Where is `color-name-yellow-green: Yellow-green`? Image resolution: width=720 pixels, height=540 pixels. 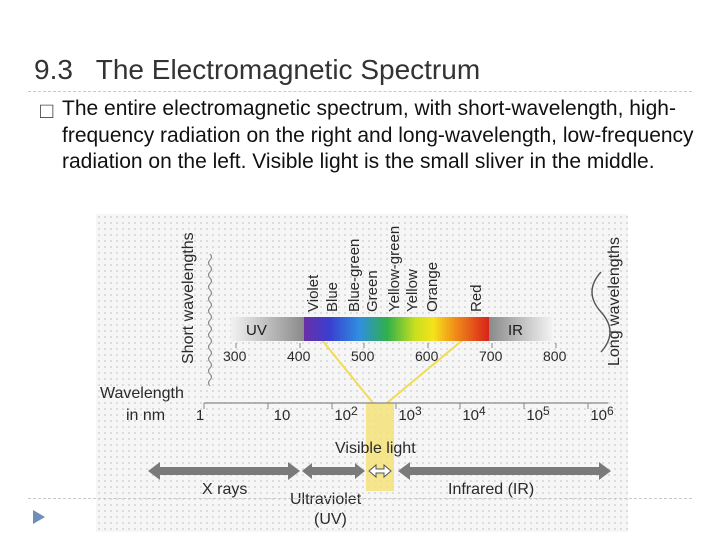
color-name-yellow-green: Yellow-green is located at coordinates (394, 269).